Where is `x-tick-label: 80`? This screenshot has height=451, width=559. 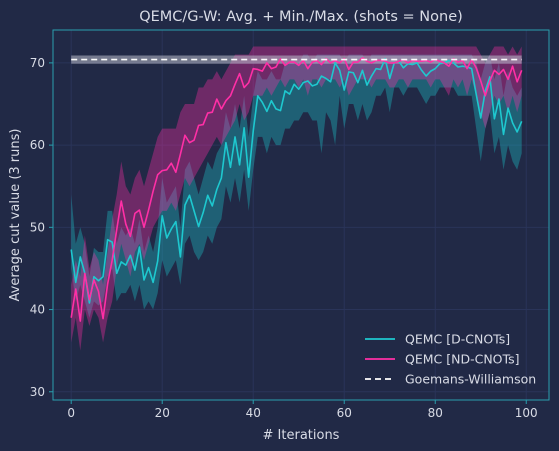 x-tick-label: 80 is located at coordinates (435, 413).